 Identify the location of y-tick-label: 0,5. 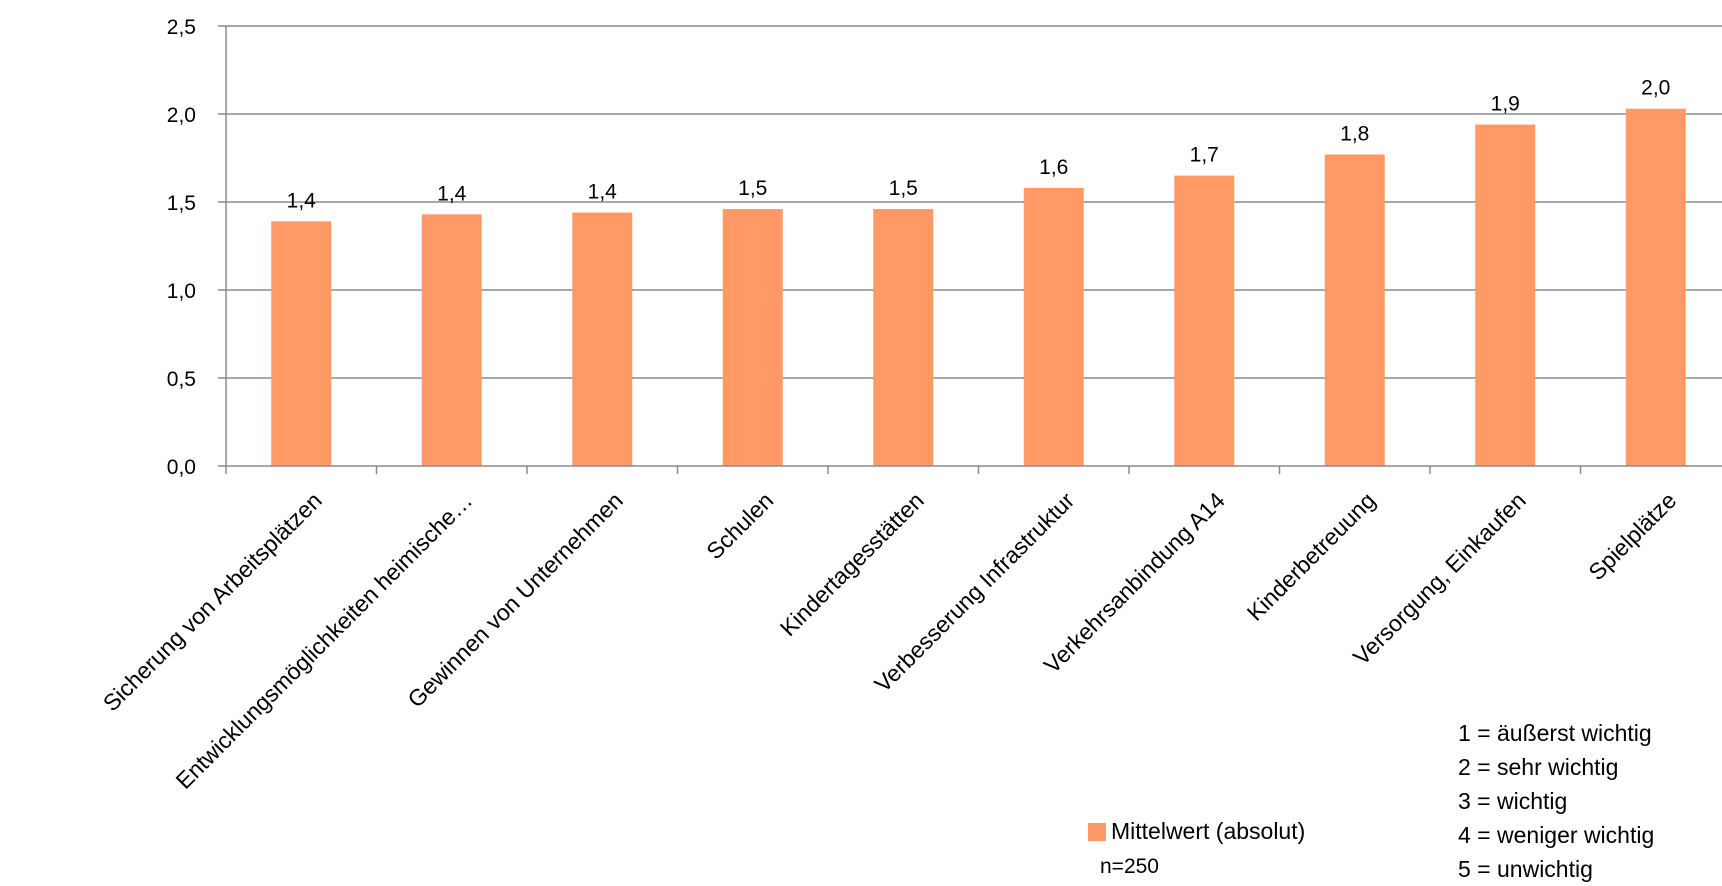
(181, 379).